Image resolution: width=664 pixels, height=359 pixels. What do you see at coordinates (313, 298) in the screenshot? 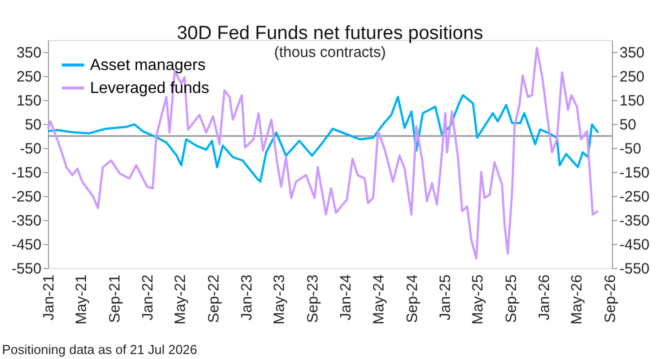
I see `x-tick-label: Sep-23` at bounding box center [313, 298].